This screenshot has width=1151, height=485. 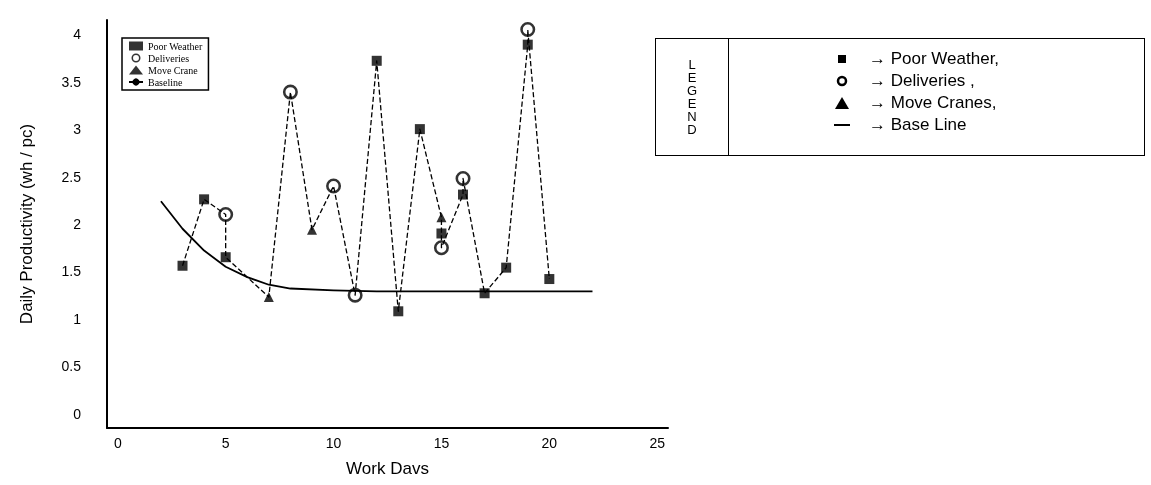 What do you see at coordinates (387, 468) in the screenshot?
I see `x-axis-title: Work Davs` at bounding box center [387, 468].